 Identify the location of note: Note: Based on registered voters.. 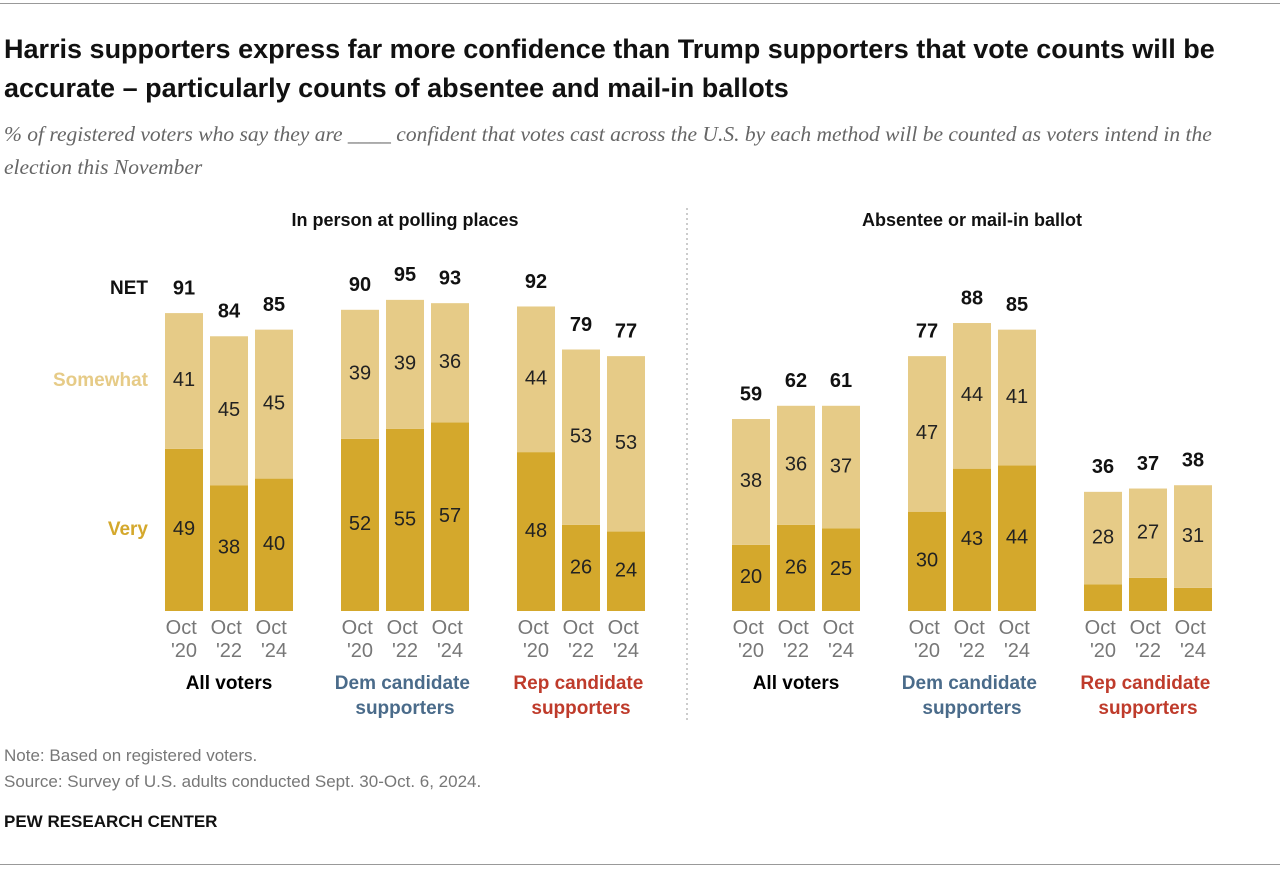
(131, 755).